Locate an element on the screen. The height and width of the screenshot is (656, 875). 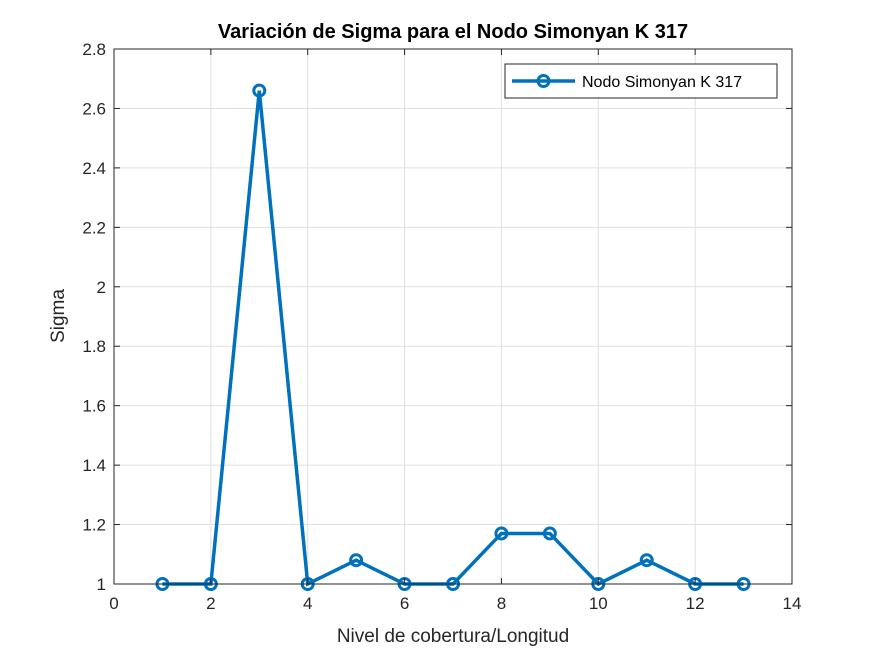
y-tick-label: 2 is located at coordinates (101, 287).